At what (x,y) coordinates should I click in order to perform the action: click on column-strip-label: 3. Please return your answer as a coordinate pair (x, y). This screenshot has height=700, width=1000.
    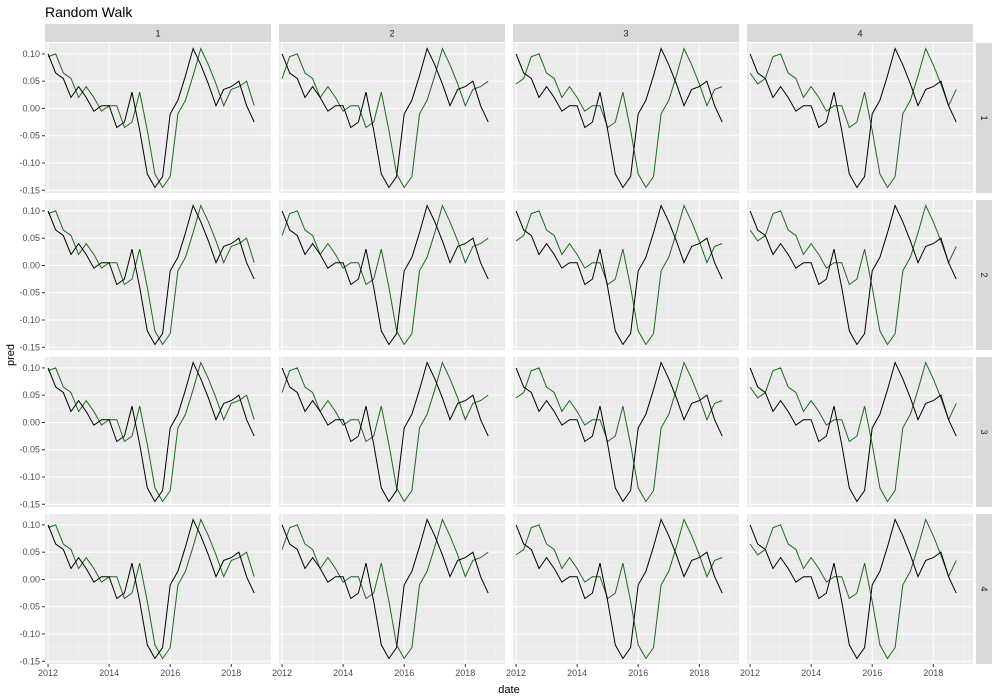
    Looking at the image, I should click on (625, 34).